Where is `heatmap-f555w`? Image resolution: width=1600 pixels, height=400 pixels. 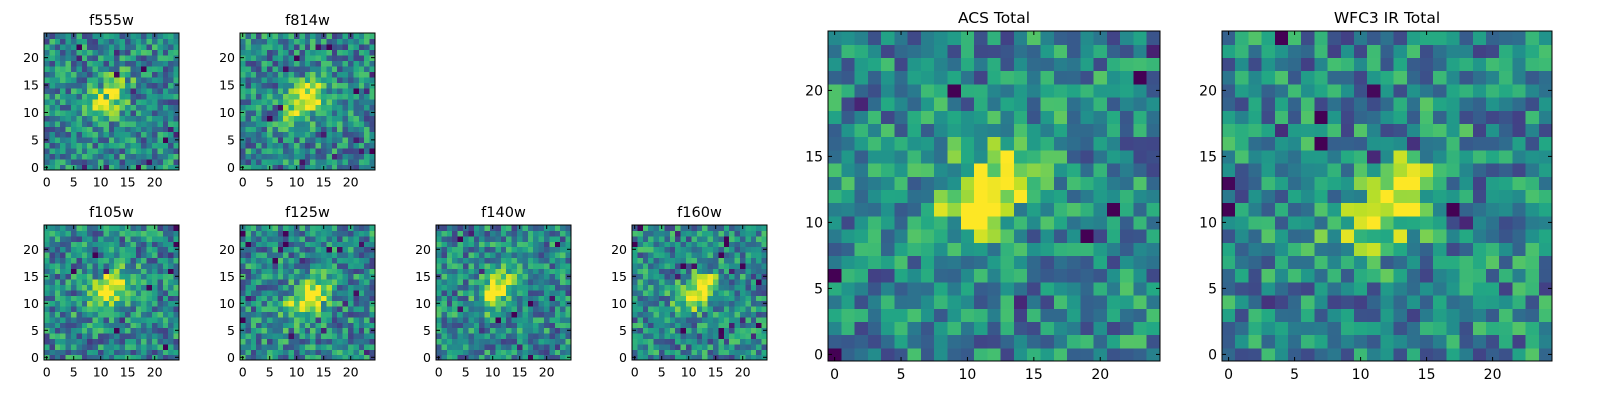 heatmap-f555w is located at coordinates (112, 102).